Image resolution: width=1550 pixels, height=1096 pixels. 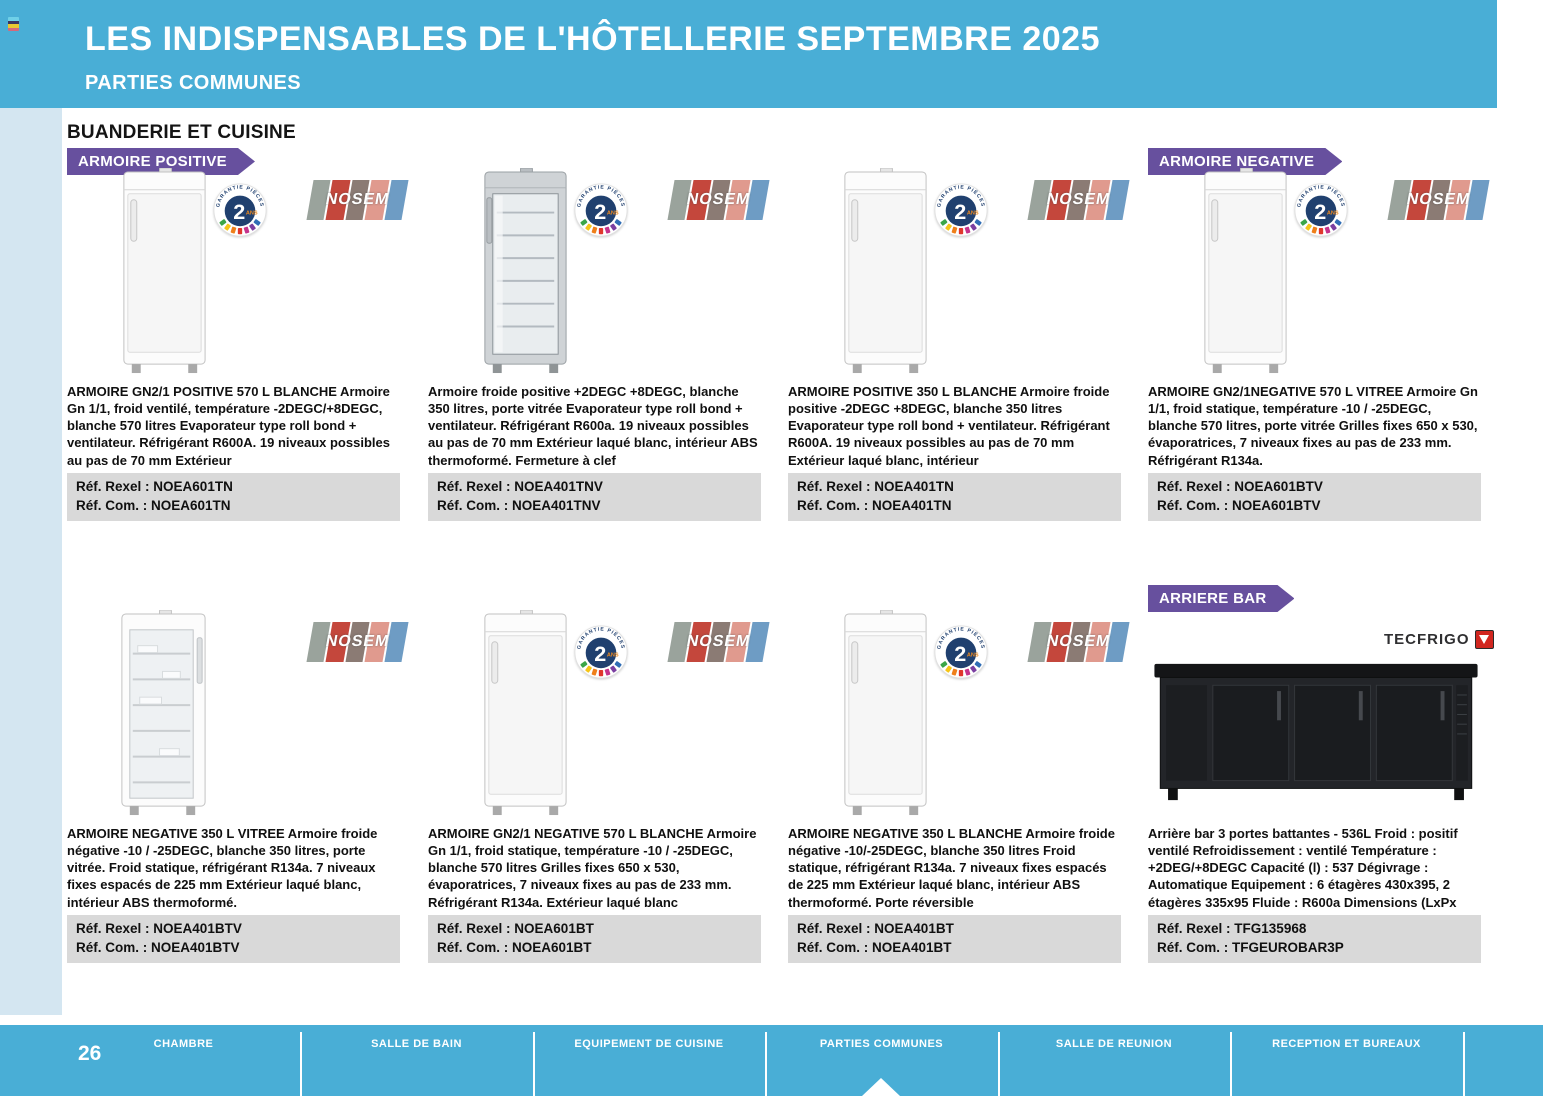 I want to click on ref-com-line: Réf. Com. : TFGEUROBAR3P, so click(x=1314, y=948).